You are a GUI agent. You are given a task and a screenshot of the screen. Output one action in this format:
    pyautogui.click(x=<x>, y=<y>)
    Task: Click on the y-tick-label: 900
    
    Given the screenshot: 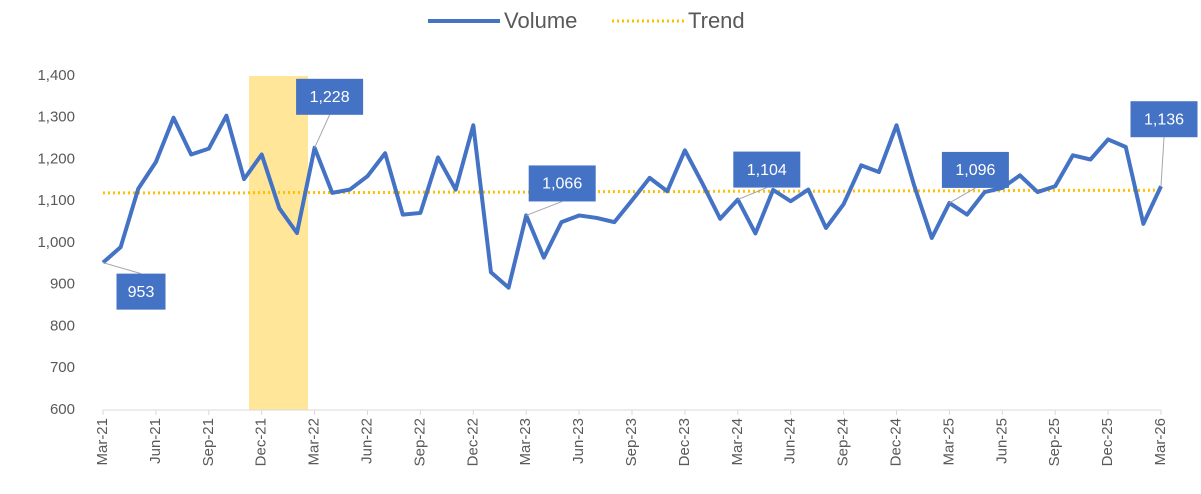 What is the action you would take?
    pyautogui.click(x=62, y=284)
    